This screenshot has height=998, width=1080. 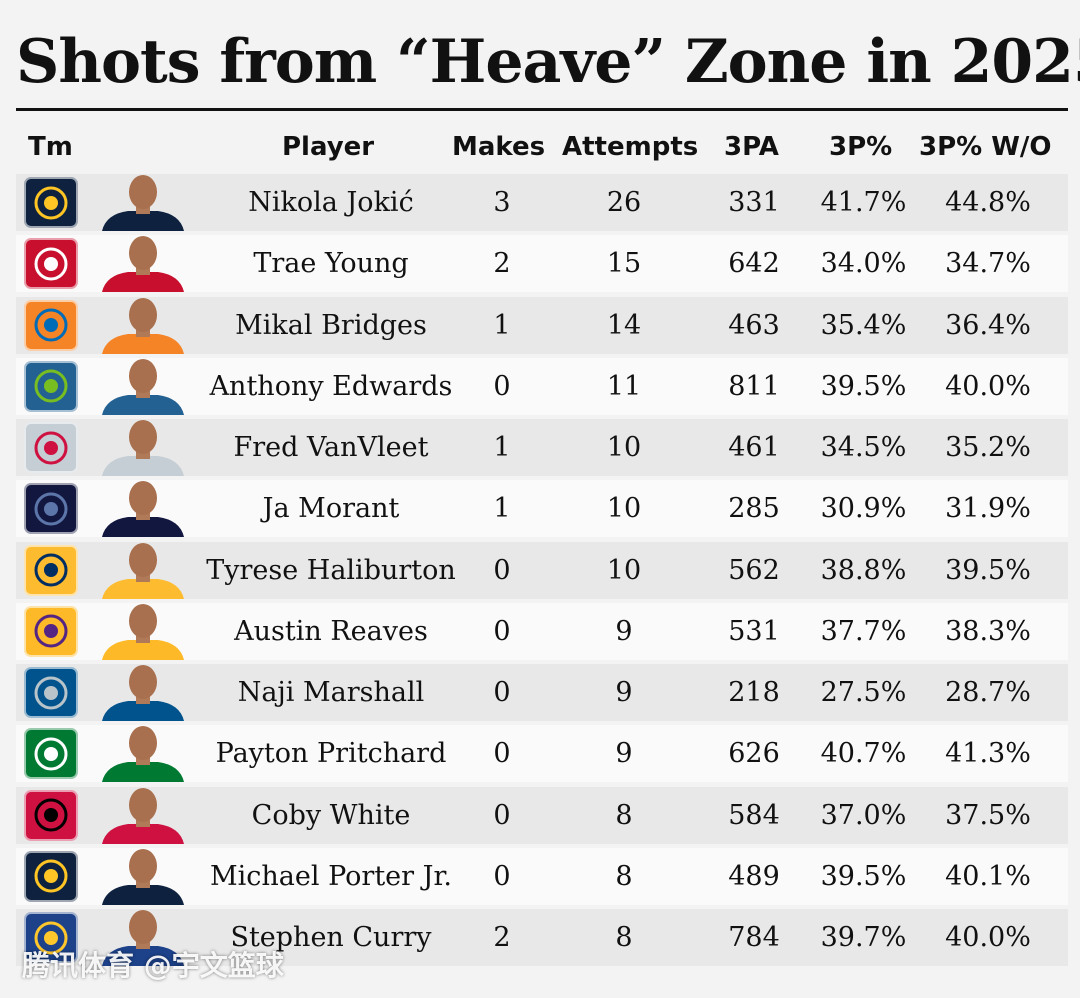 What do you see at coordinates (754, 570) in the screenshot?
I see `three-pa-value: 562` at bounding box center [754, 570].